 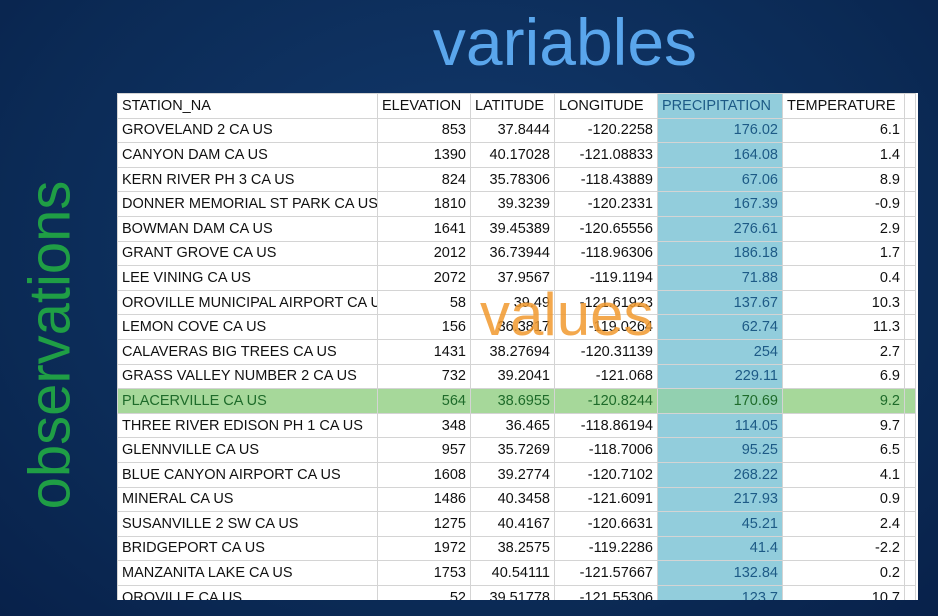 I want to click on table-cell: 95.25, so click(x=720, y=450).